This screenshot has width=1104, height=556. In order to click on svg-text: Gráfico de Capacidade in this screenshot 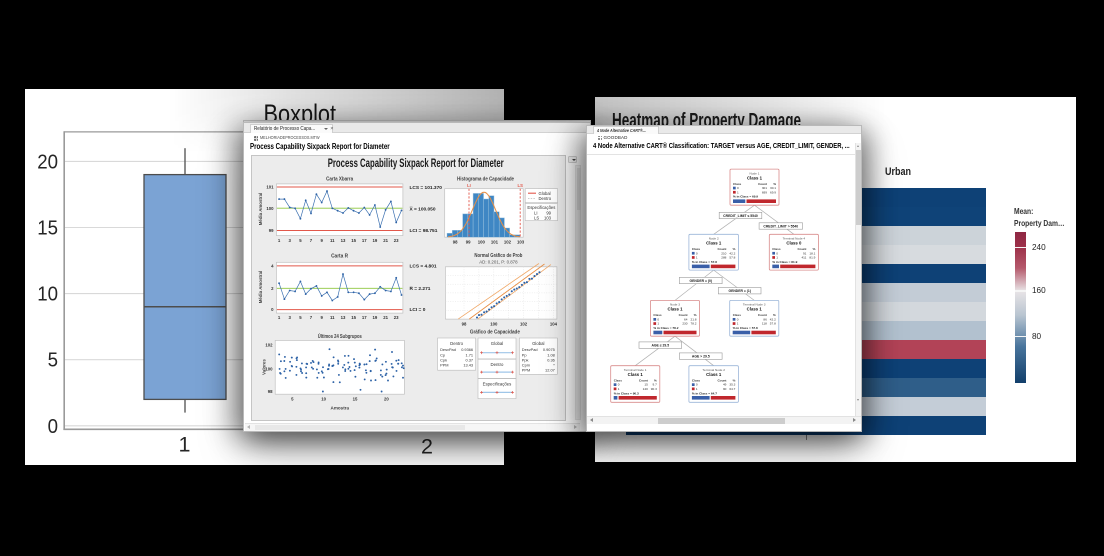, I will do `click(495, 333)`.